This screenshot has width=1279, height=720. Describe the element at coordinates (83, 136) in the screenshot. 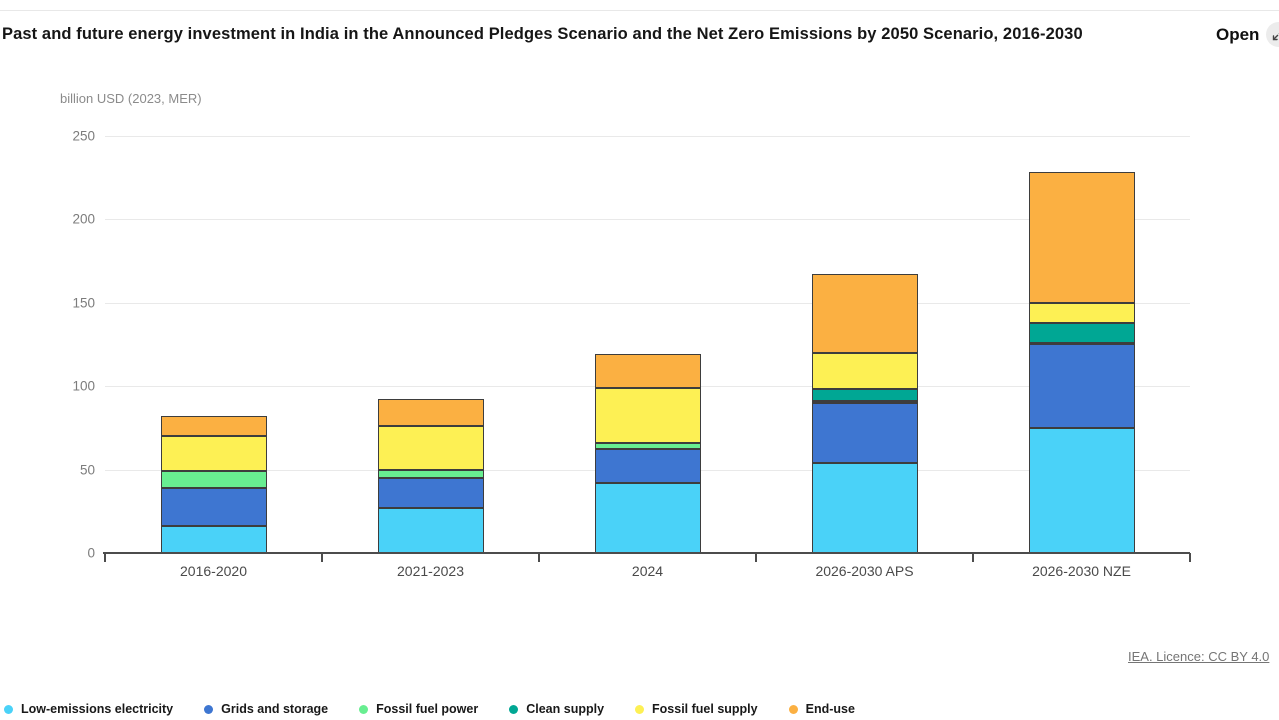

I see `y-tick-label-250: 250` at that location.